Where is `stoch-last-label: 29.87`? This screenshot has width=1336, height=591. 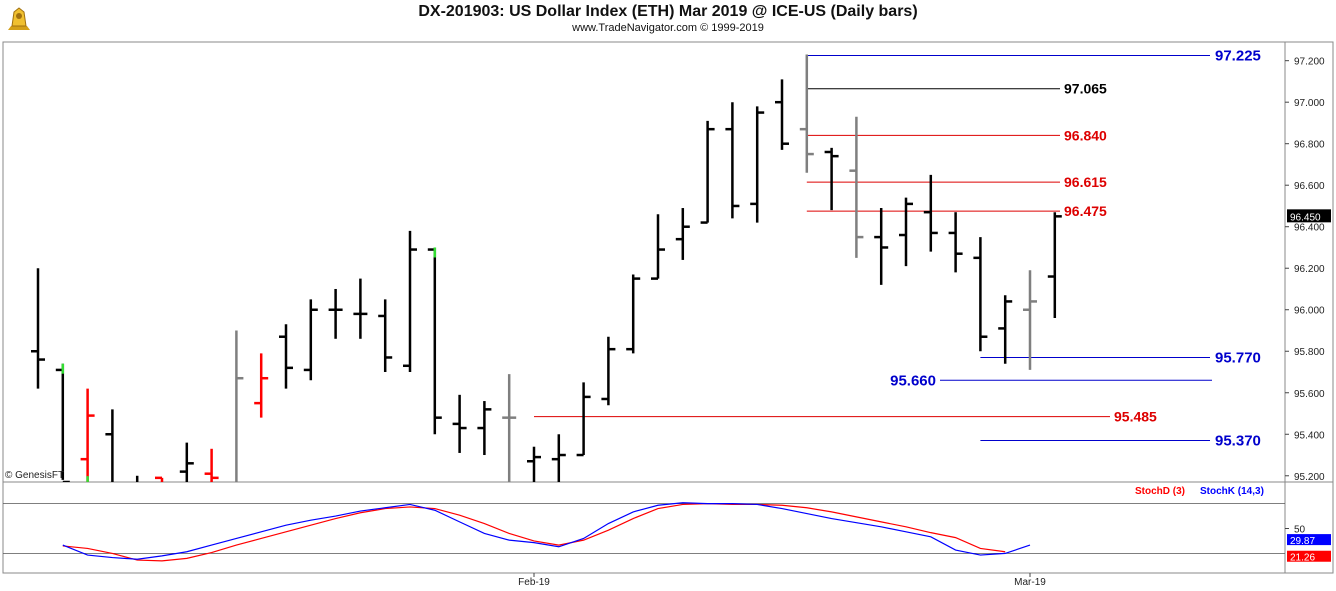
stoch-last-label: 29.87 is located at coordinates (1302, 541).